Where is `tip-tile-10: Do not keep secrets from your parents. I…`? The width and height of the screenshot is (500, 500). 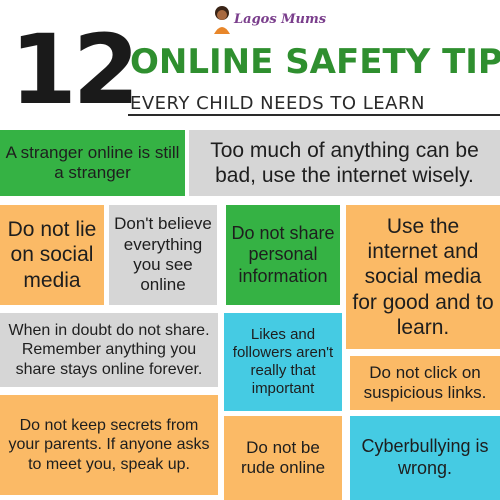 tip-tile-10: Do not keep secrets from your parents. I… is located at coordinates (109, 445).